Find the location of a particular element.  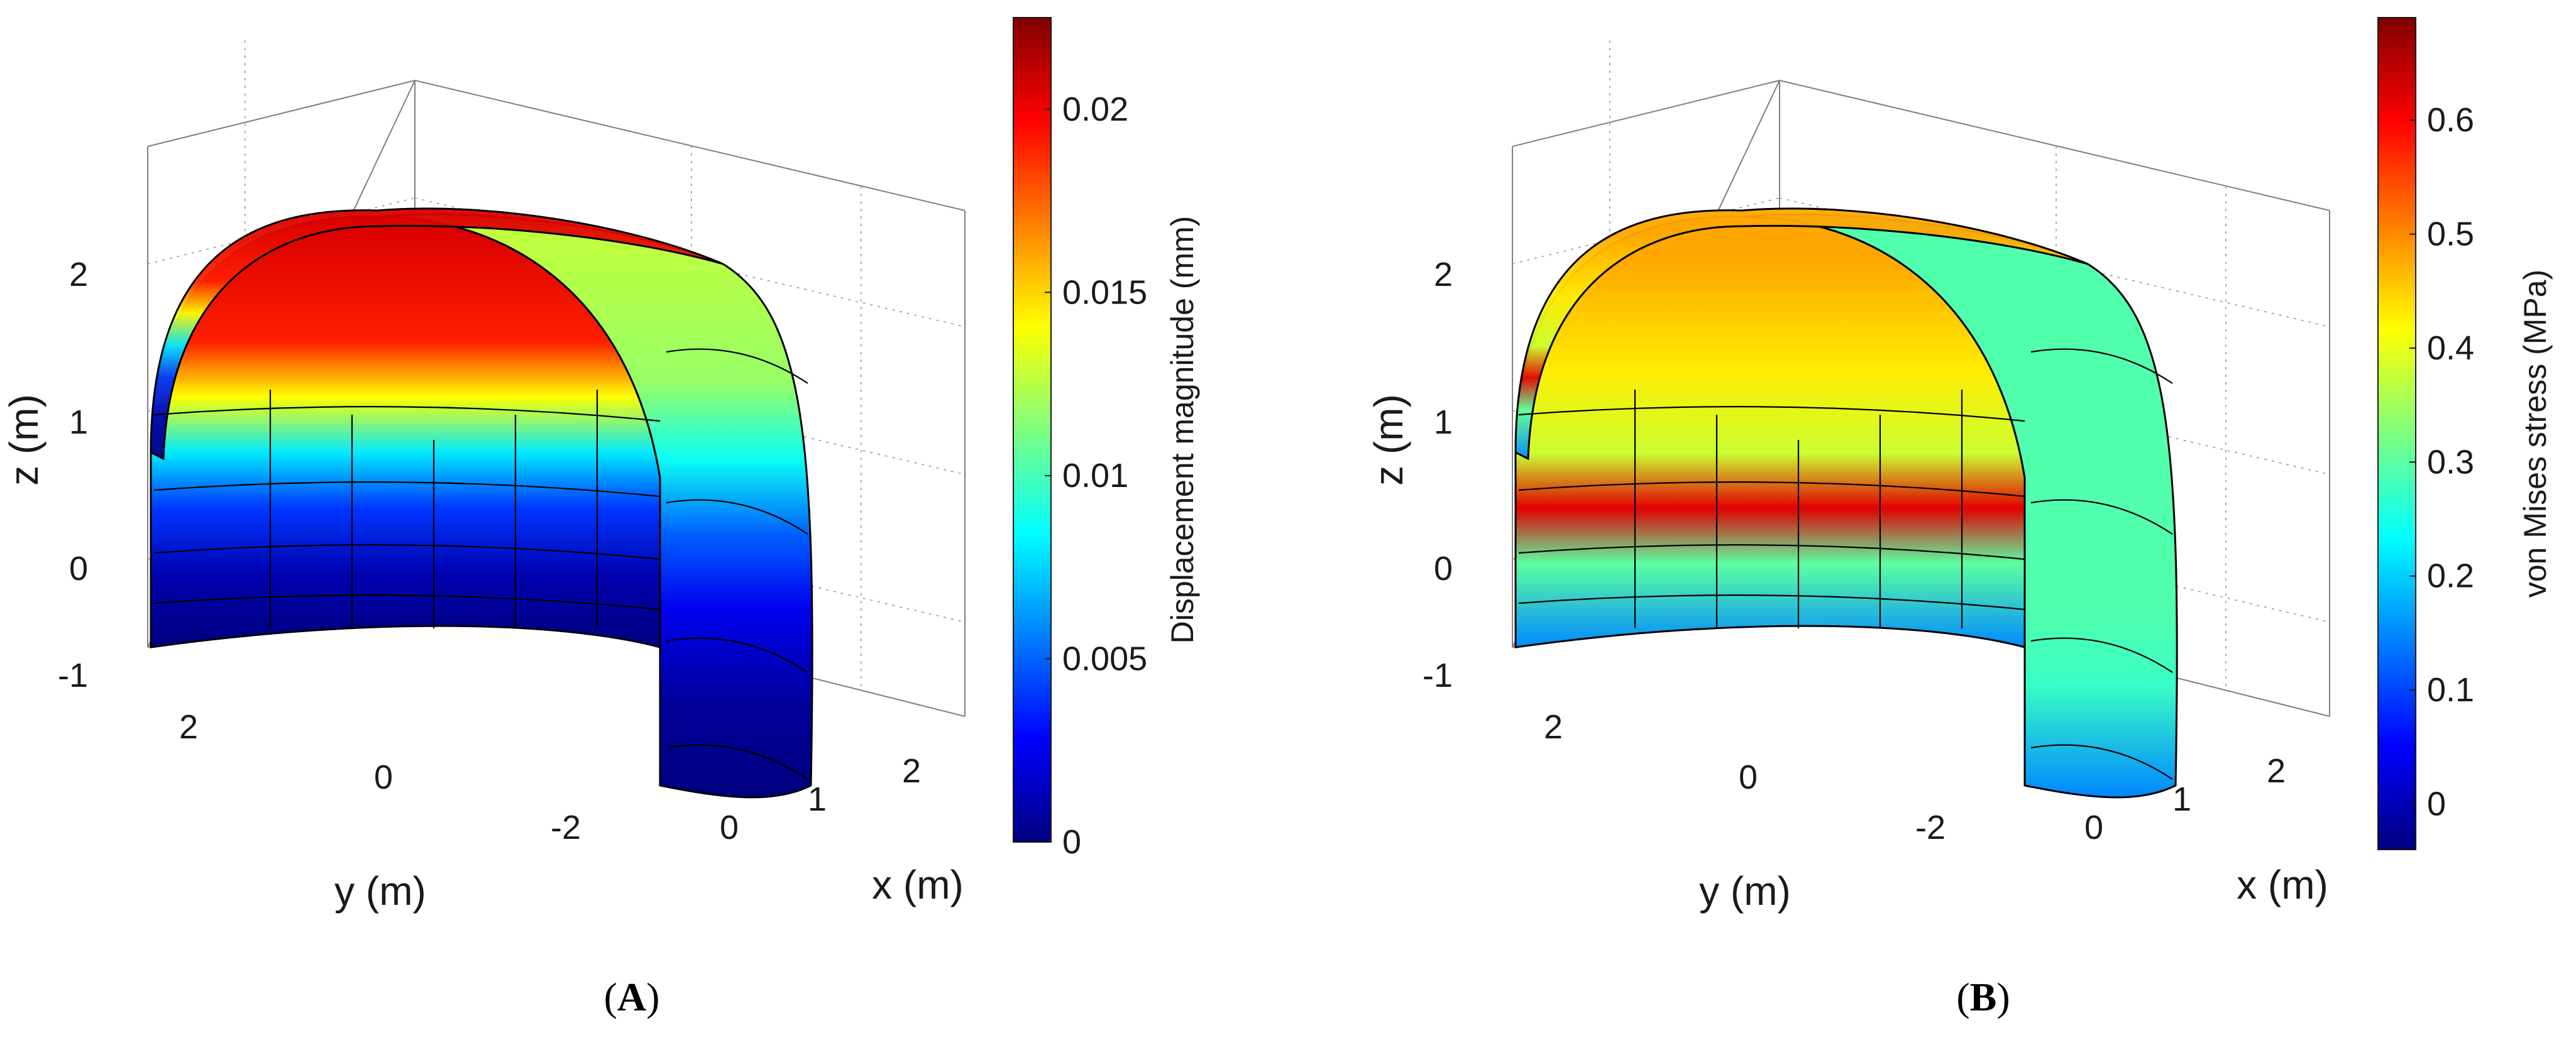

colorbar-tick-label: 0.015 is located at coordinates (1104, 292).